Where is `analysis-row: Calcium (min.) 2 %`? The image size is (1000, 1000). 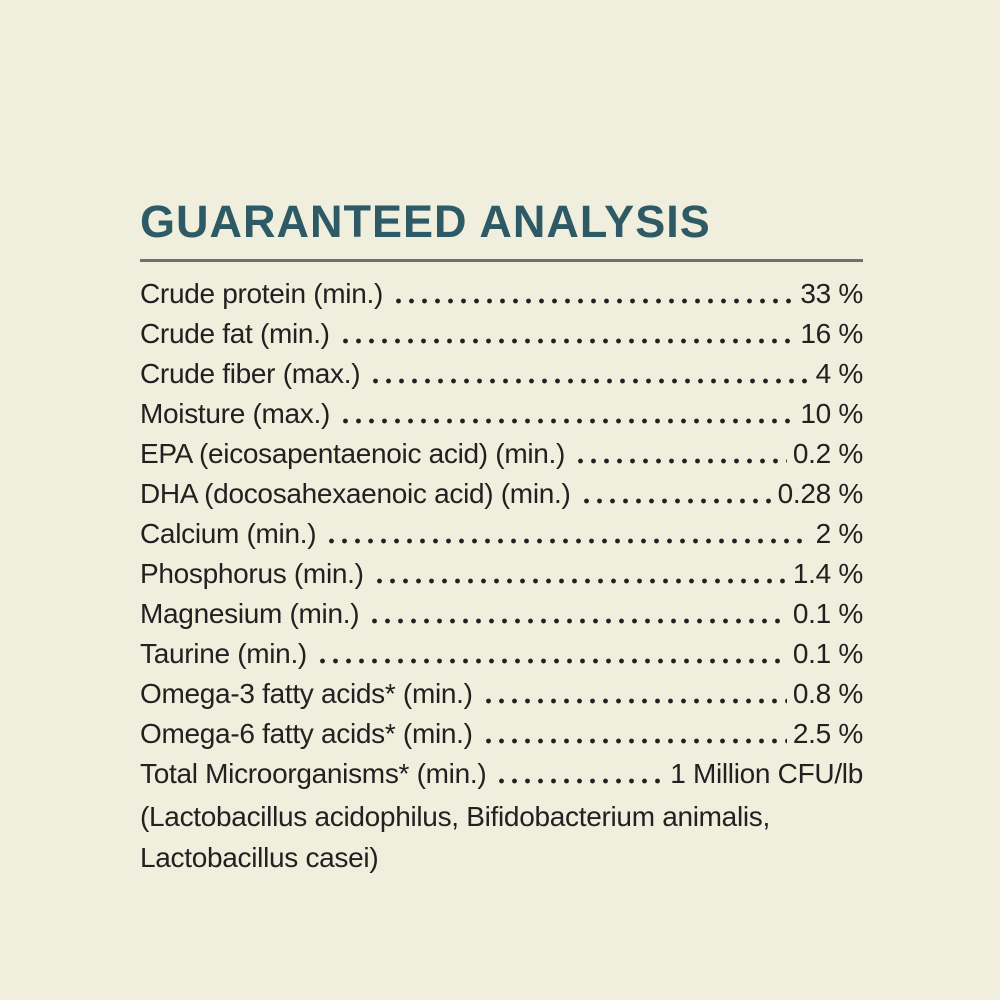
analysis-row: Calcium (min.) 2 % is located at coordinates (502, 534).